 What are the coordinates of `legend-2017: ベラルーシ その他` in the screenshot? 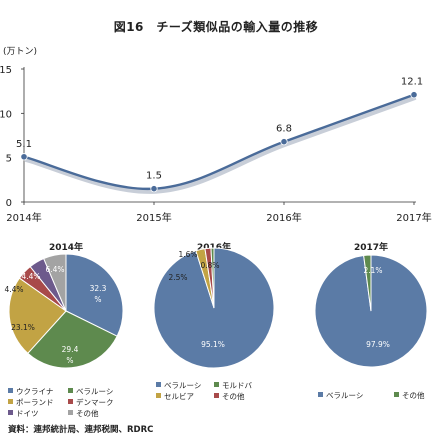 It's located at (375, 397).